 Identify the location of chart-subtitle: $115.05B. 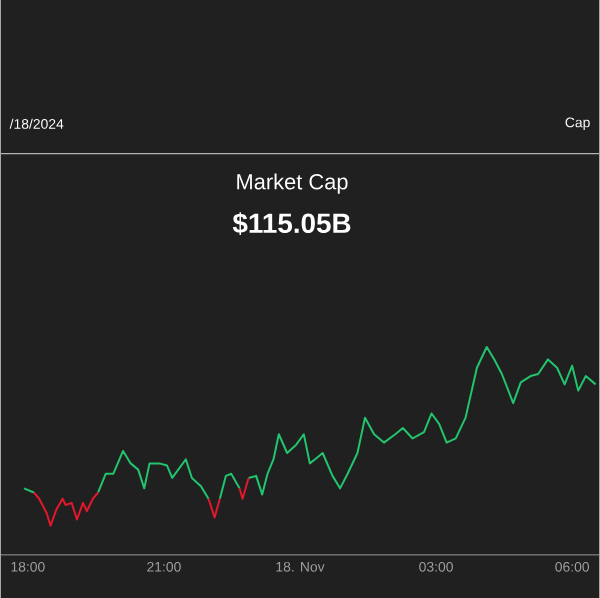
(291, 223).